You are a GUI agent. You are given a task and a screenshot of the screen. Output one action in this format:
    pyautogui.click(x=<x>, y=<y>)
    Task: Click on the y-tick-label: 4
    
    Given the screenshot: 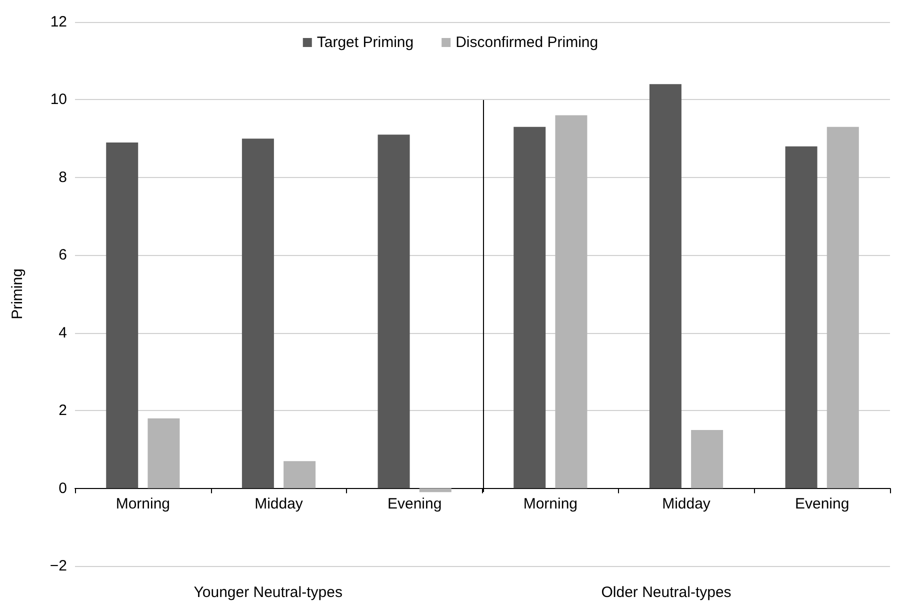 What is the action you would take?
    pyautogui.click(x=62, y=333)
    